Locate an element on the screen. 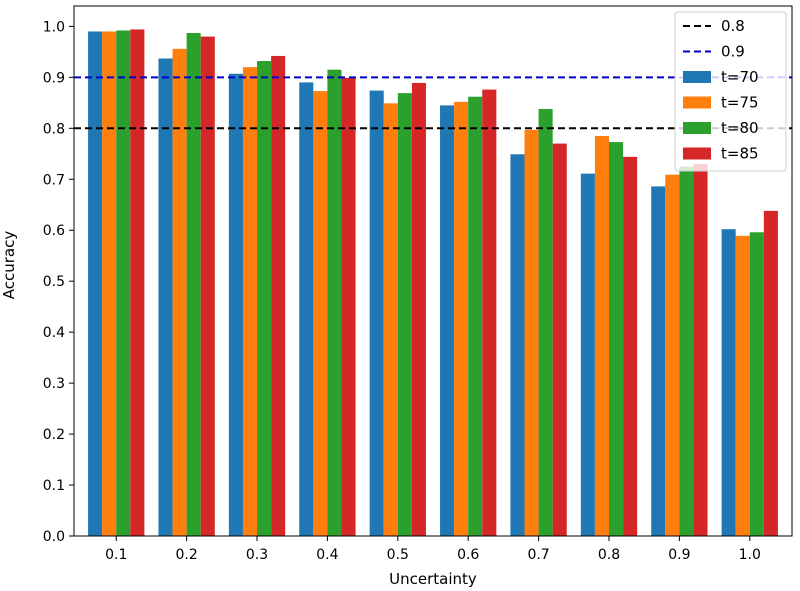  legend-swatch-t=80 is located at coordinates (697, 128).